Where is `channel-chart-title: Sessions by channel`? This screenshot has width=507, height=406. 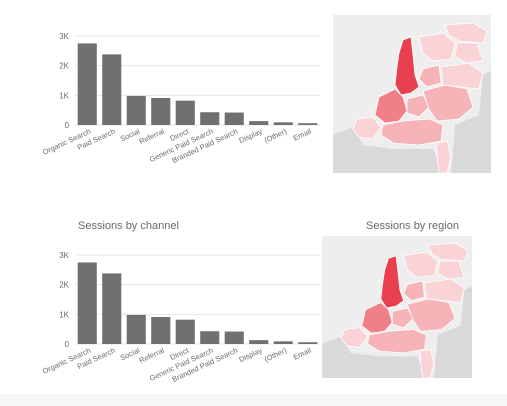
channel-chart-title: Sessions by channel is located at coordinates (128, 226).